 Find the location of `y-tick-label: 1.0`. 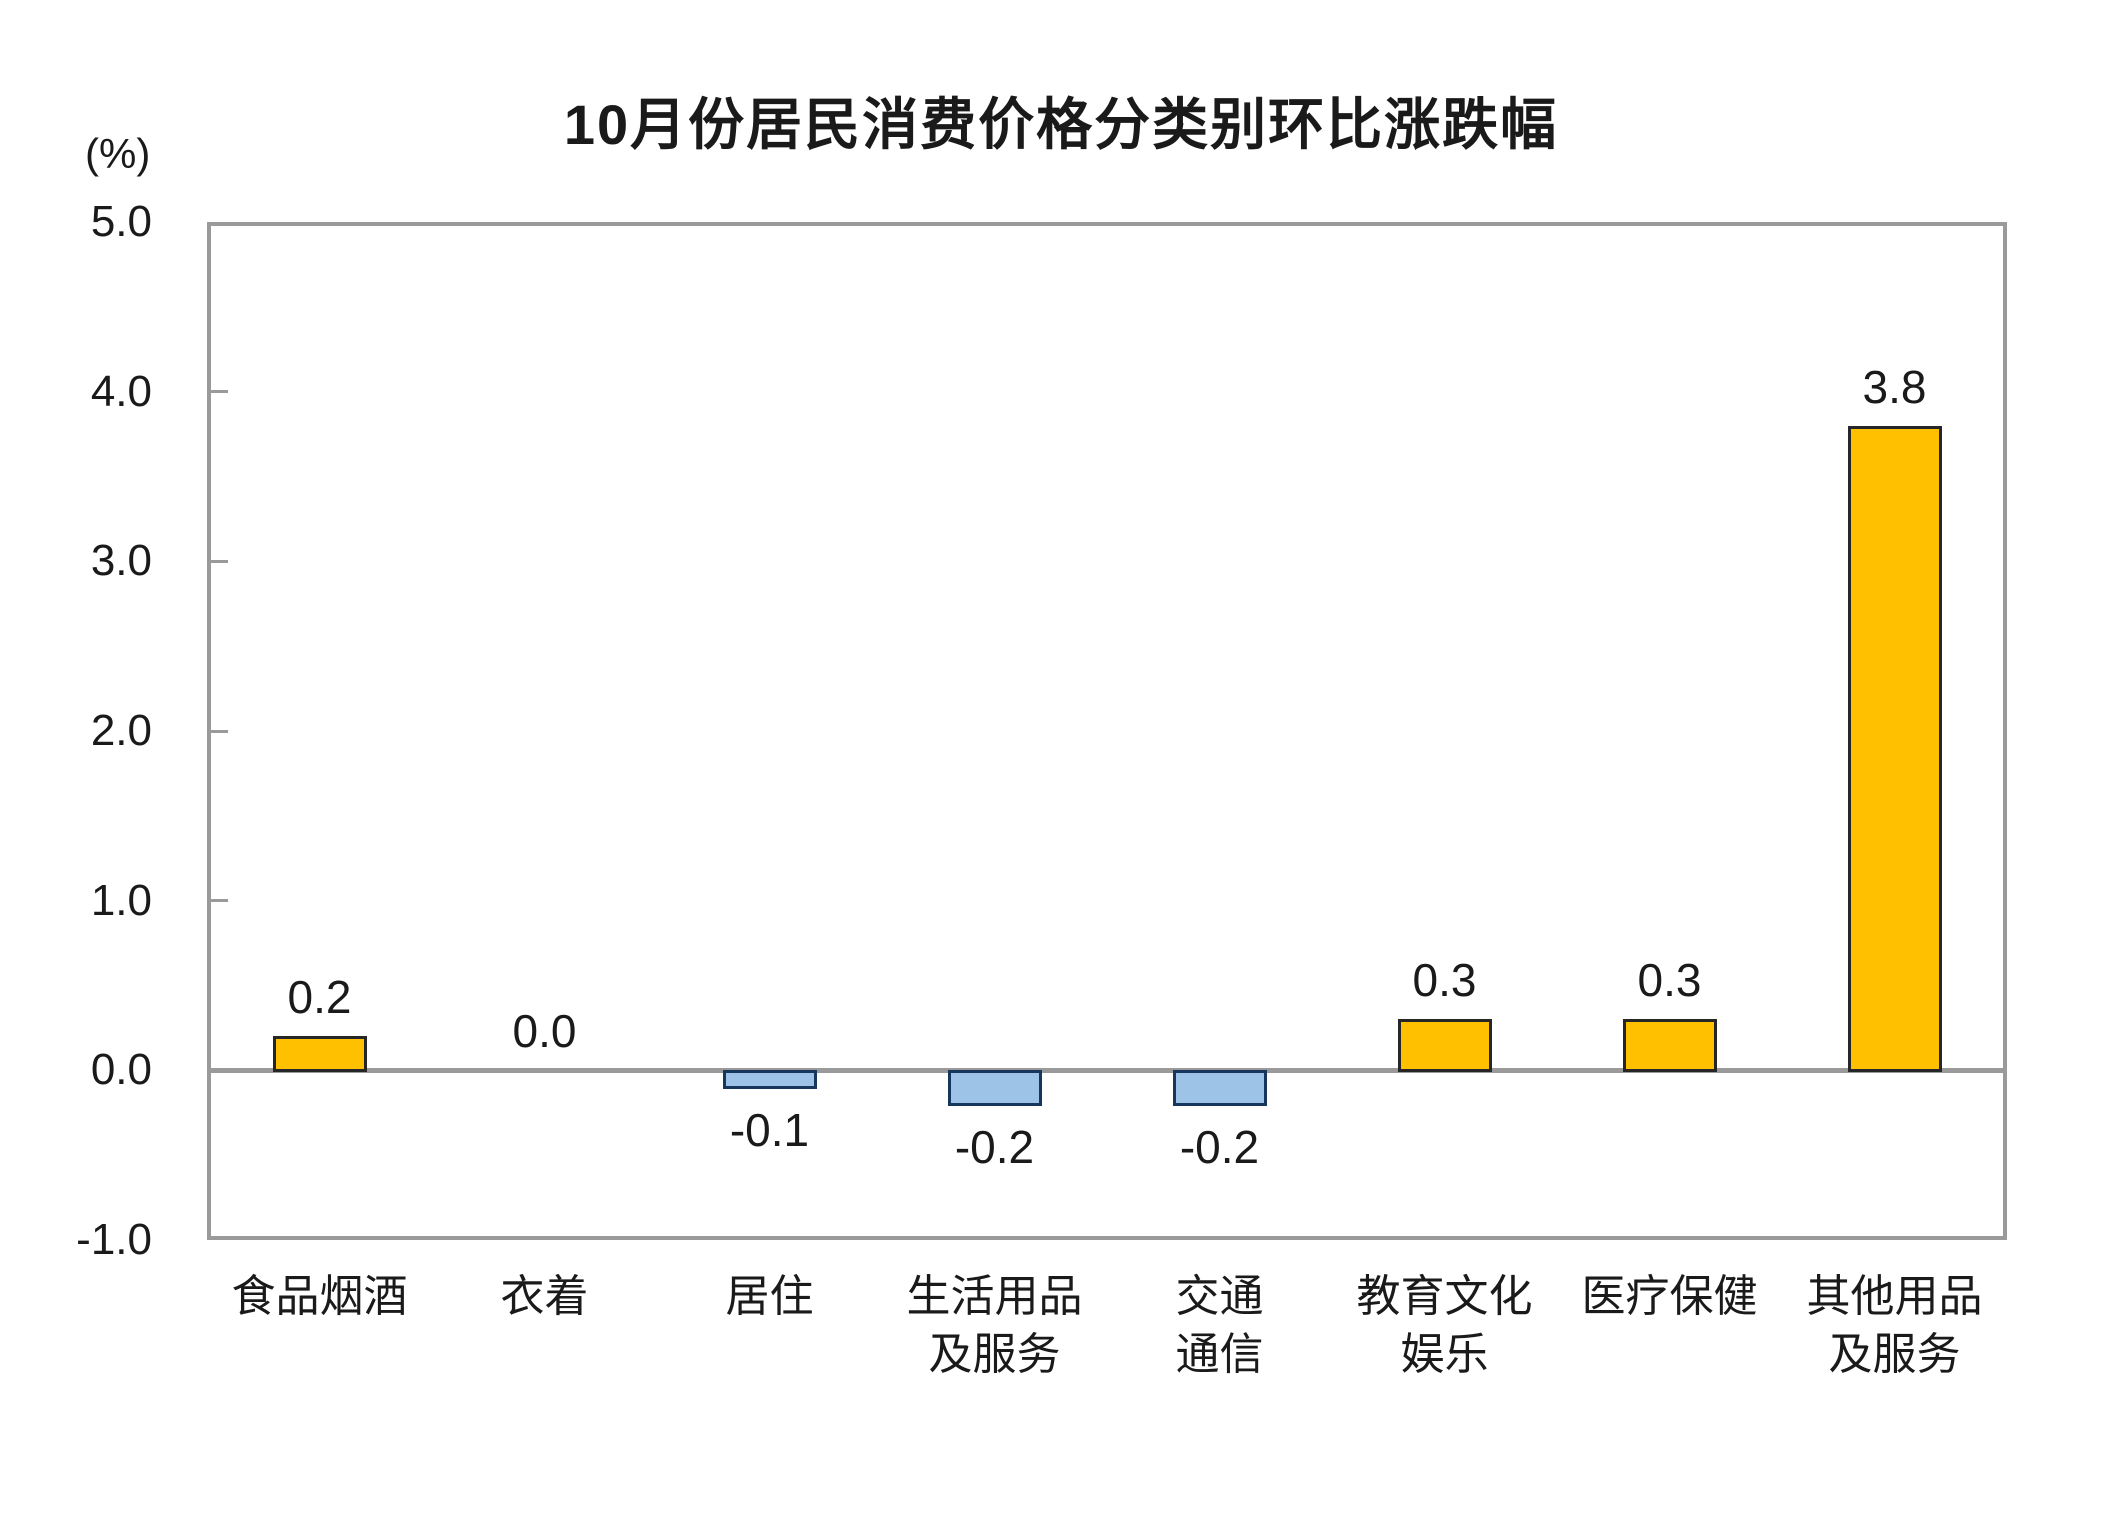

y-tick-label: 1.0 is located at coordinates (121, 900).